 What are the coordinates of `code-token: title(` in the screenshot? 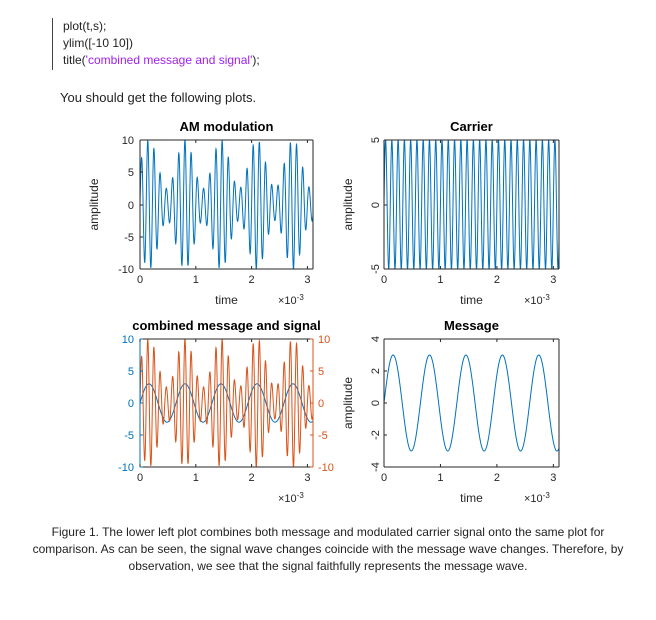 It's located at (74, 60).